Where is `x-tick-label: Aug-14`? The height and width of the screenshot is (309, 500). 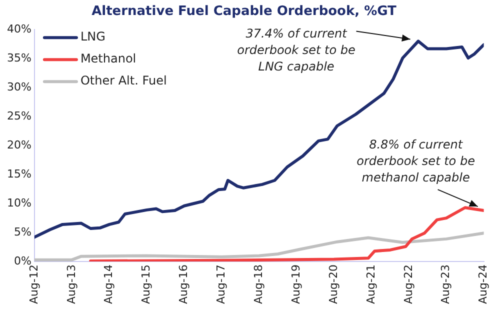 x-tick-label: Aug-14 is located at coordinates (109, 284).